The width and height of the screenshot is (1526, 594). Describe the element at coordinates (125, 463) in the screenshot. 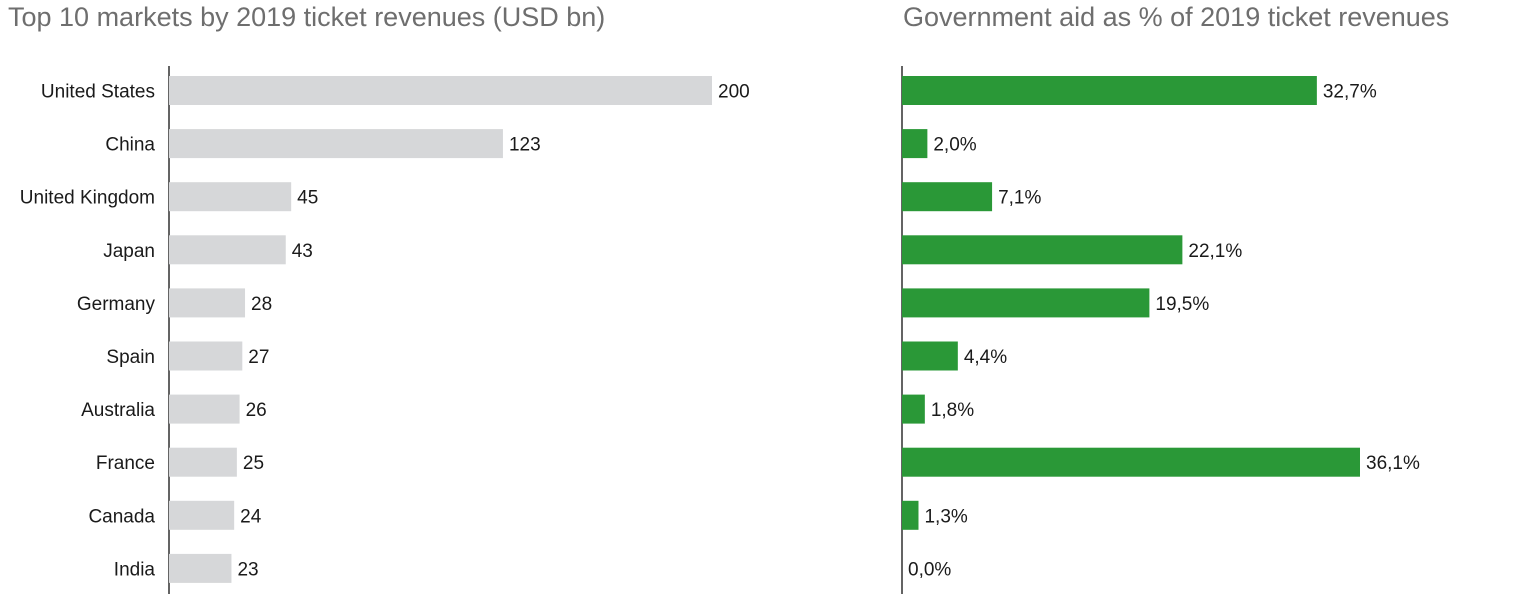

I see `category-label-france: France` at that location.